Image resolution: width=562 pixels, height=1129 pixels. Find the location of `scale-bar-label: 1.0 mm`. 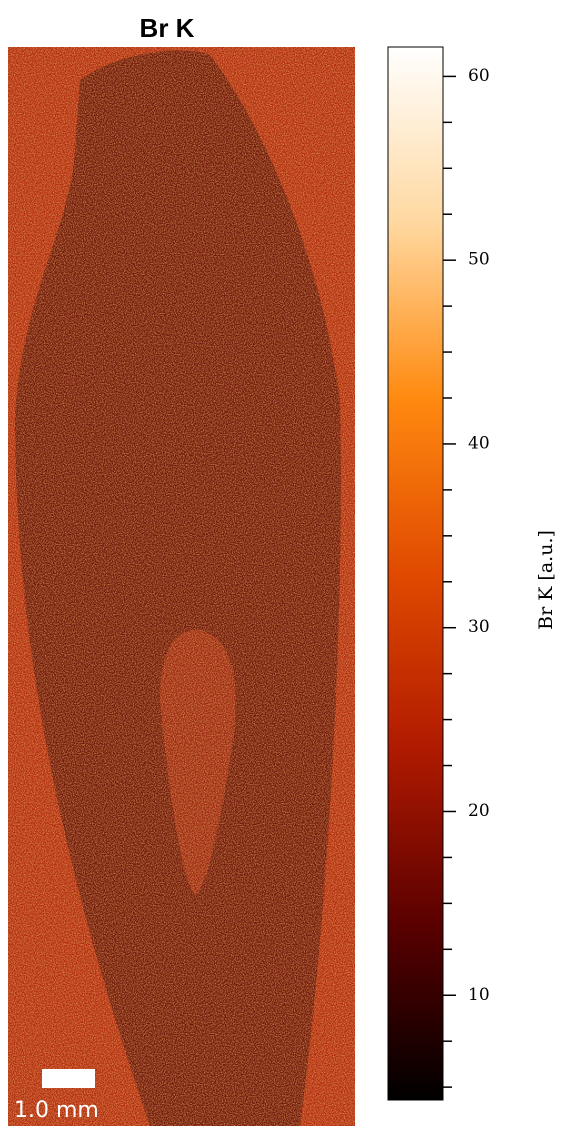

scale-bar-label: 1.0 mm is located at coordinates (56, 1110).